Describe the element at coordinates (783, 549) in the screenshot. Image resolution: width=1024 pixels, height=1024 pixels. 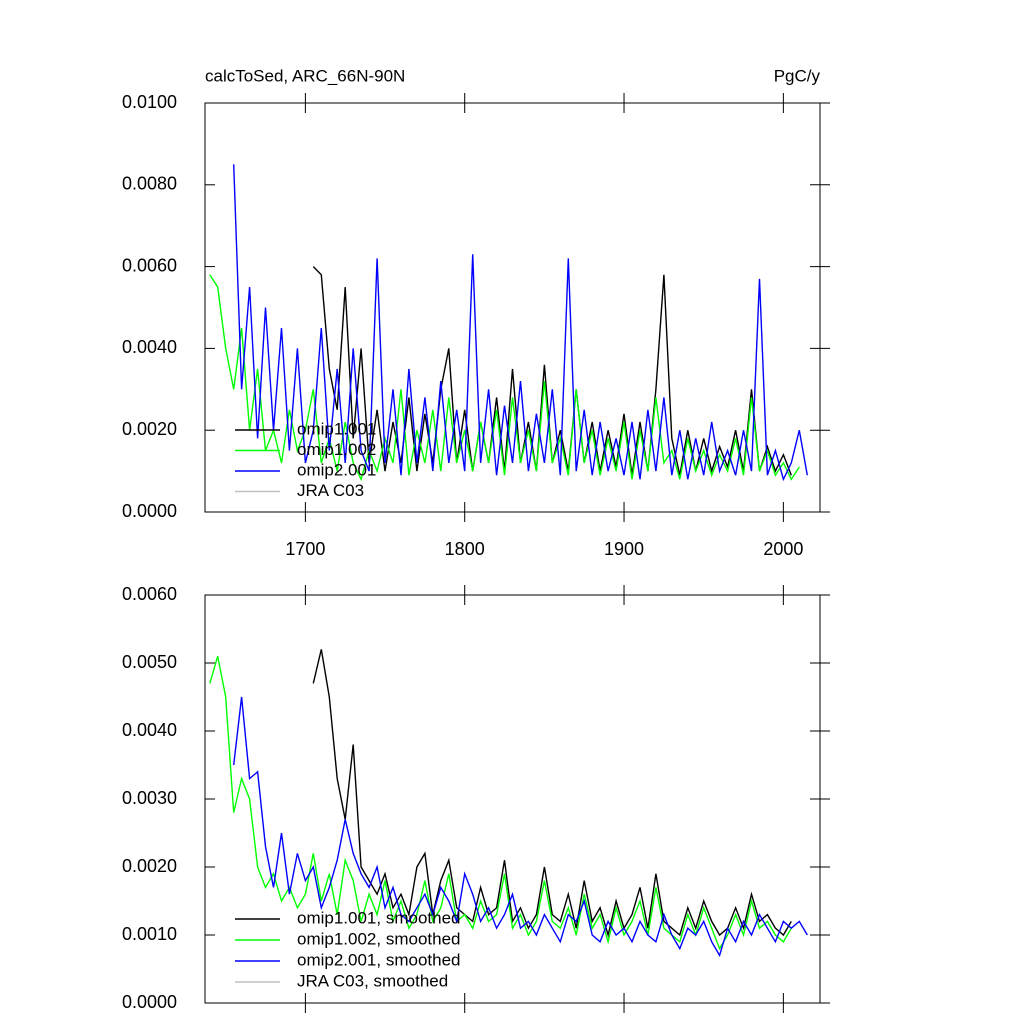
I see `x-tick-label: 2000` at that location.